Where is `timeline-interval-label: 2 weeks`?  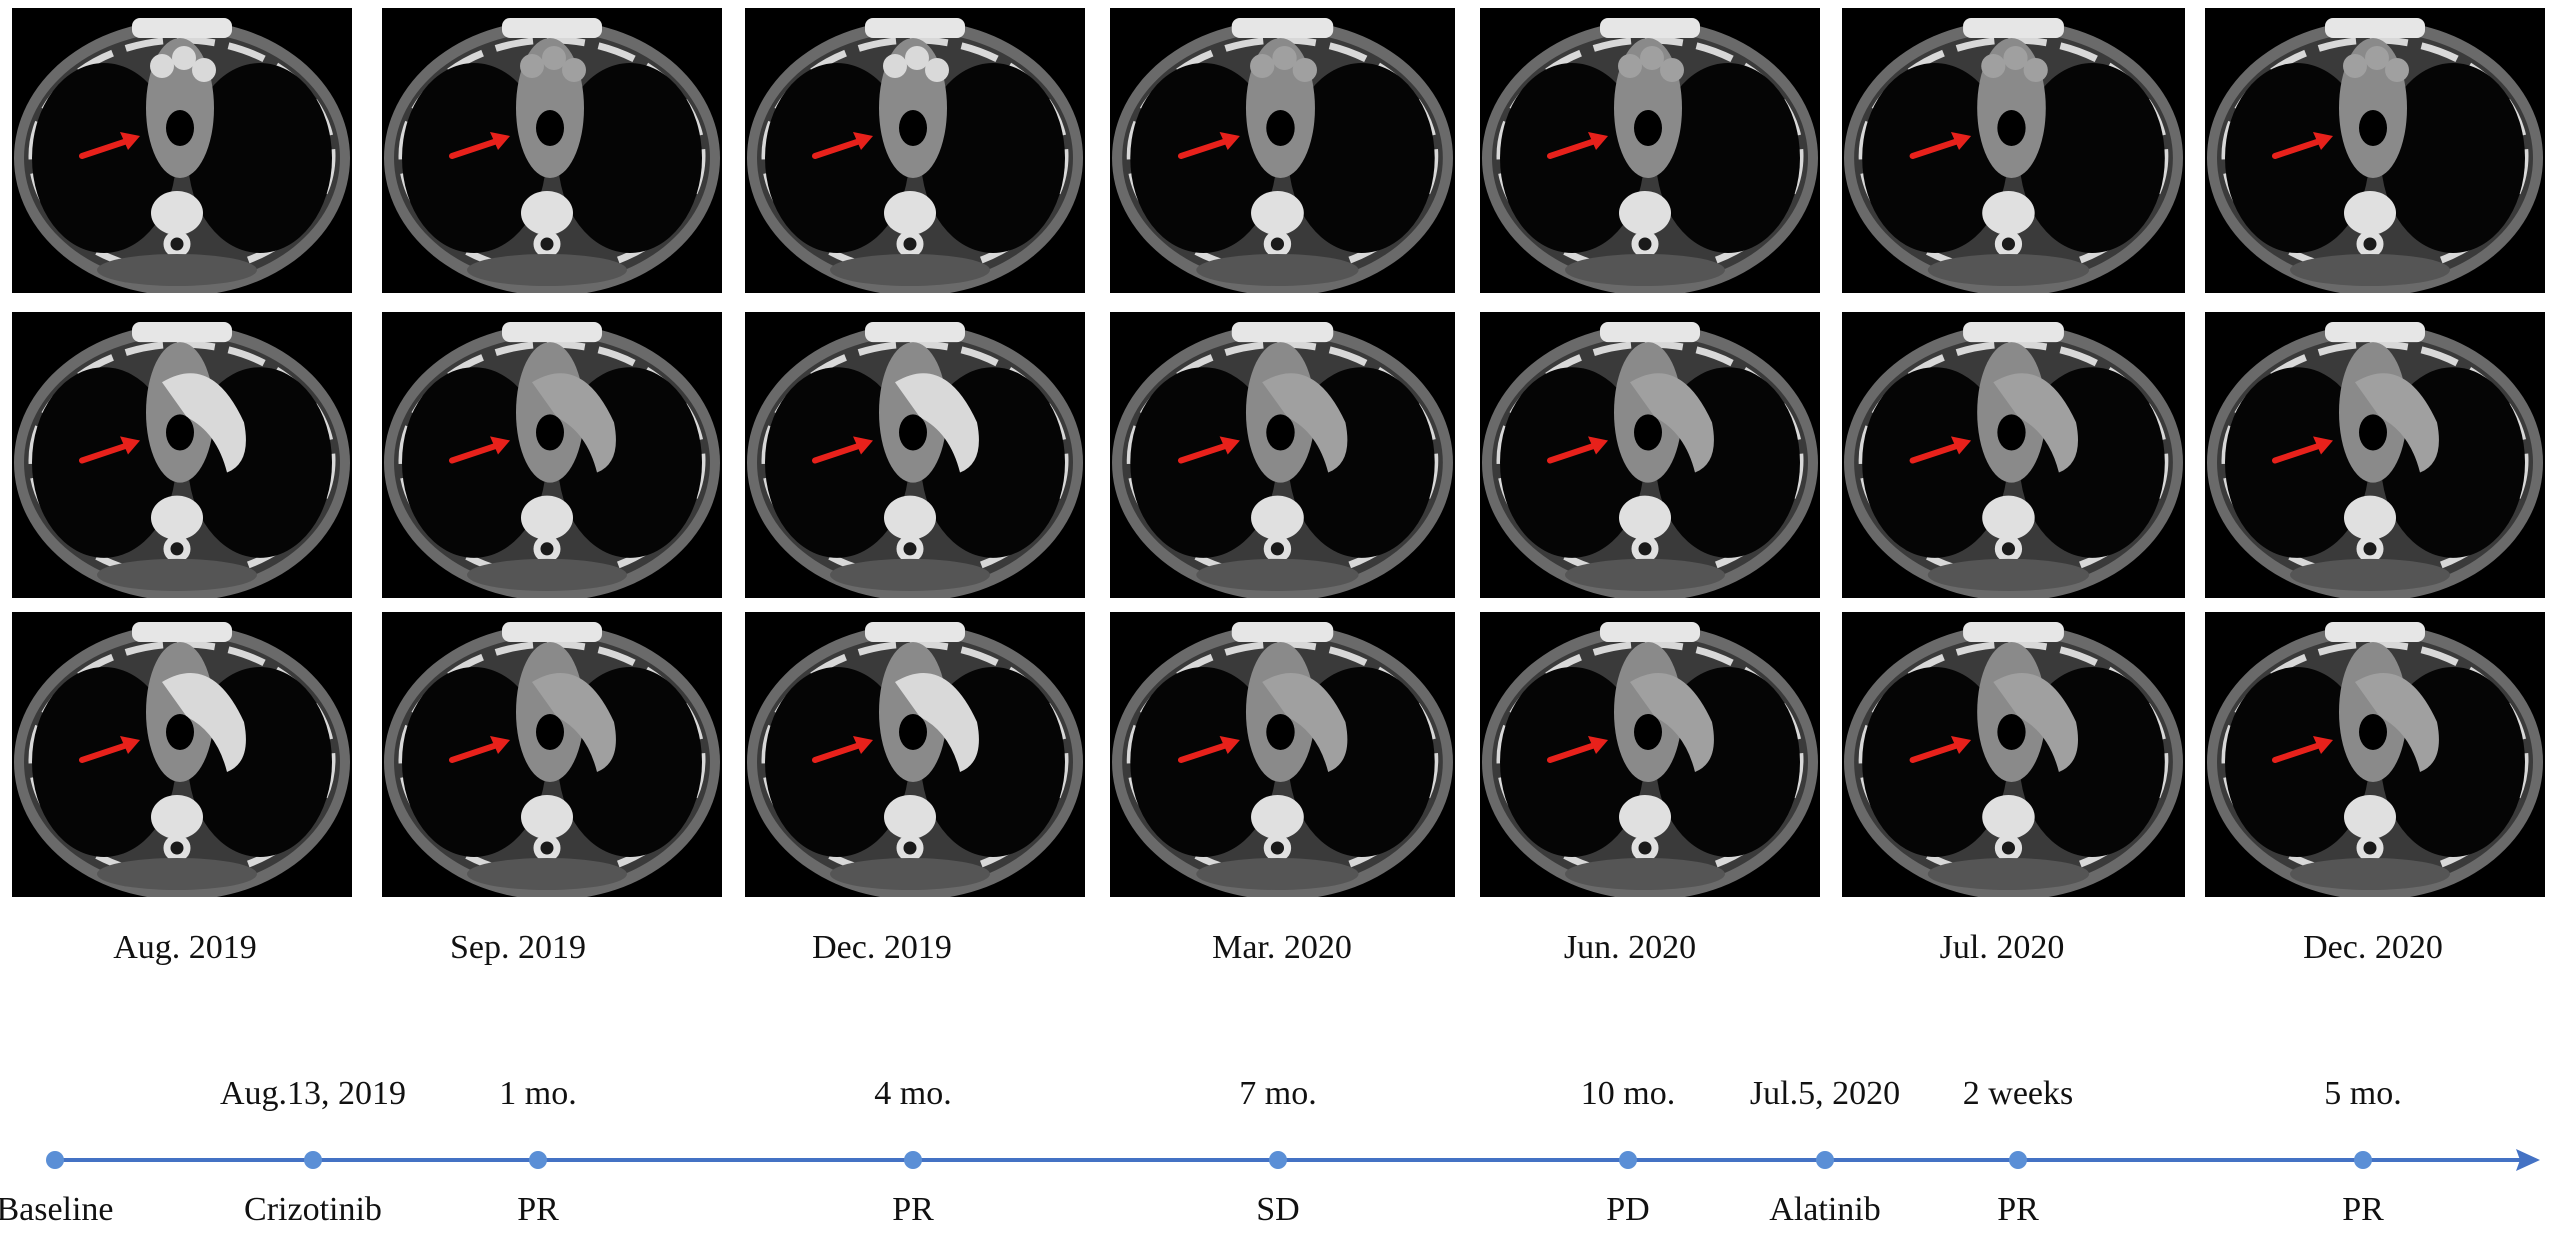 timeline-interval-label: 2 weeks is located at coordinates (2018, 1093).